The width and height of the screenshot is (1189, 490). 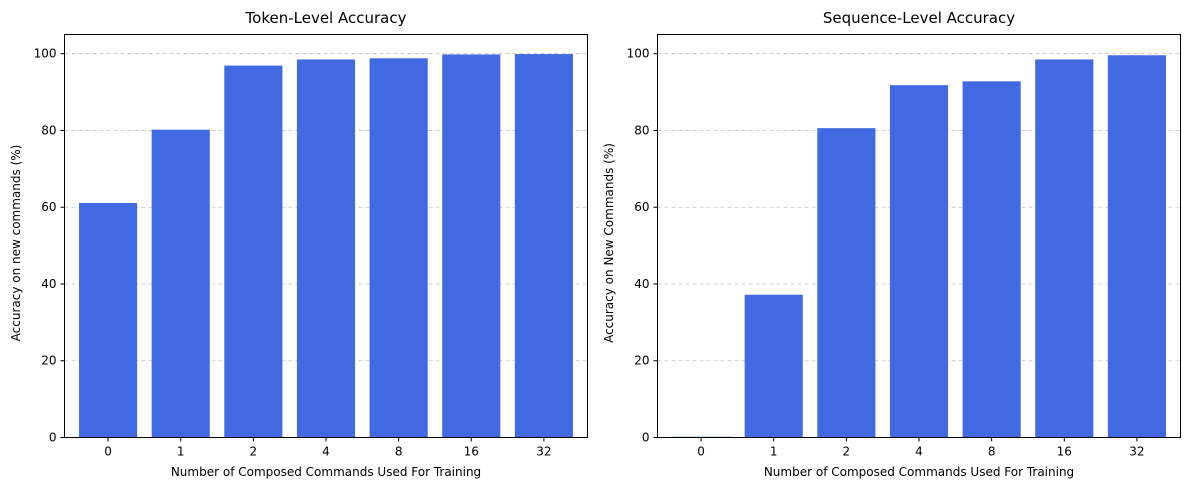 What do you see at coordinates (16, 243) in the screenshot?
I see `y-axis-label: Accuracy on new commands (%)` at bounding box center [16, 243].